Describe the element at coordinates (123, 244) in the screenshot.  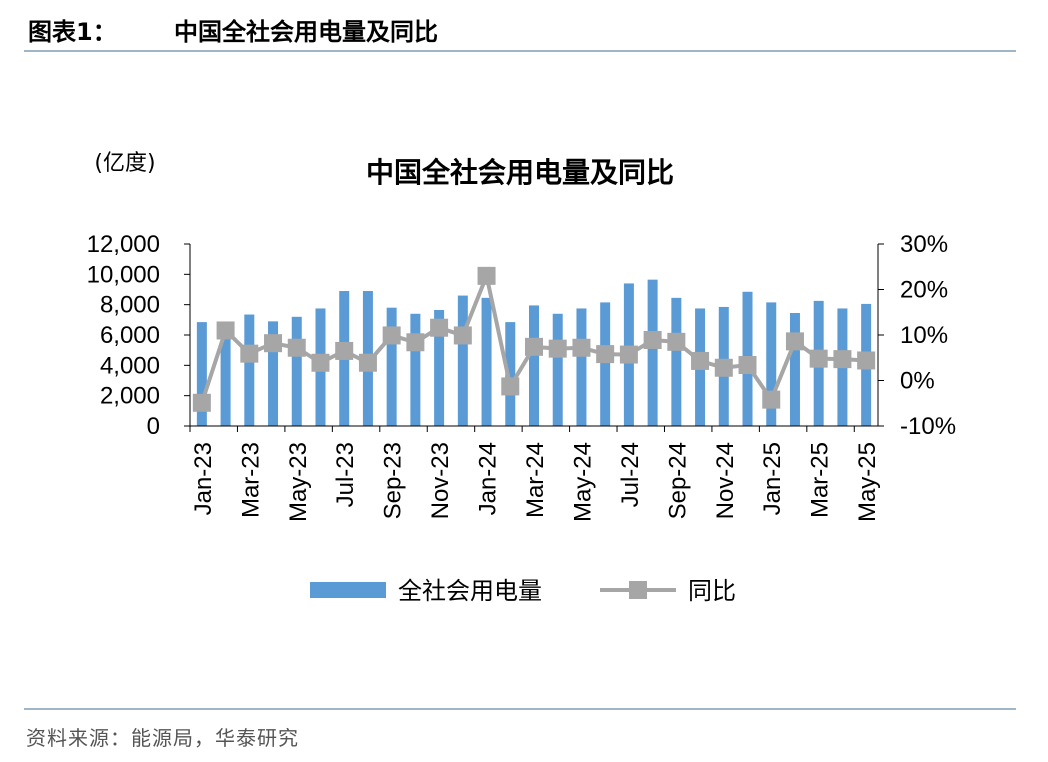
I see `y-left-tick-label: 12,000` at that location.